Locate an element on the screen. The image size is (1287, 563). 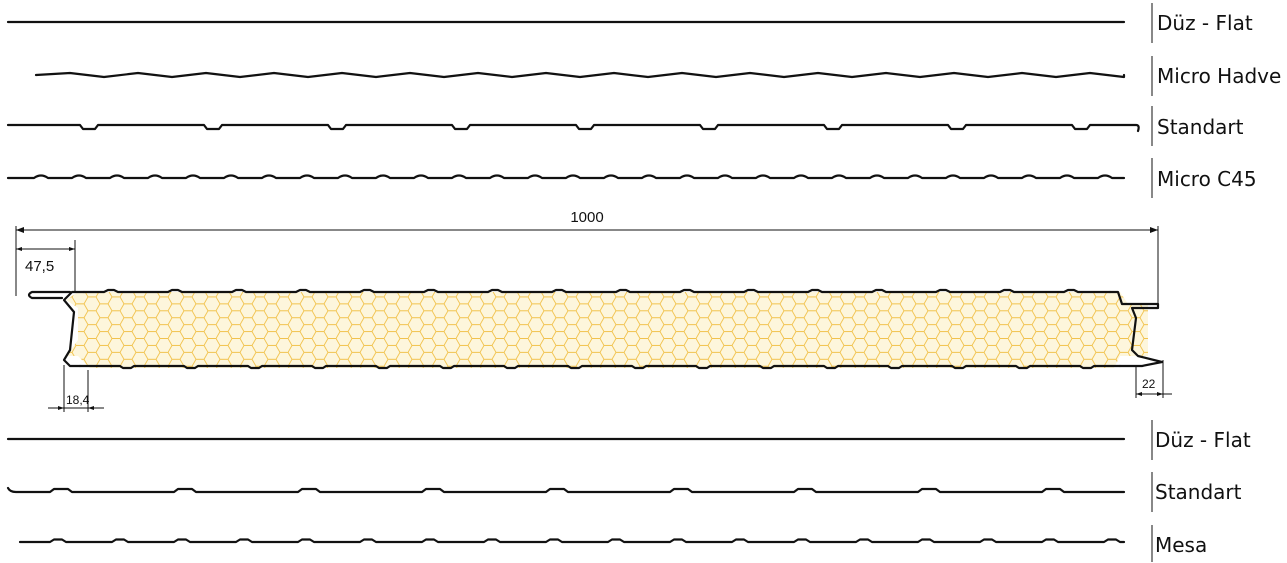
dimension-value: 18,4 is located at coordinates (78, 400).